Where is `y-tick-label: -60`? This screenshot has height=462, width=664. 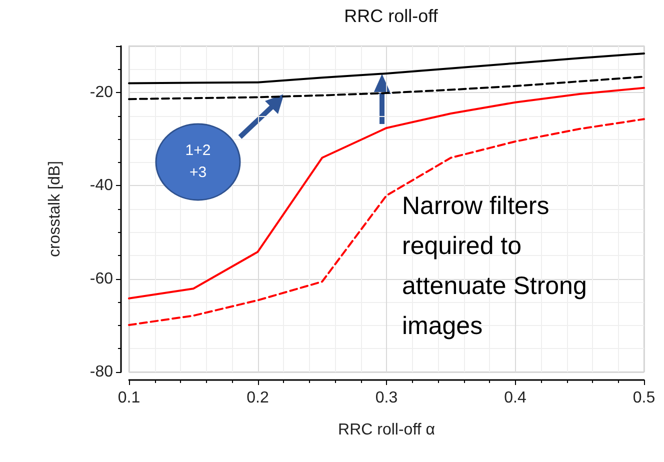 y-tick-label: -60 is located at coordinates (102, 279).